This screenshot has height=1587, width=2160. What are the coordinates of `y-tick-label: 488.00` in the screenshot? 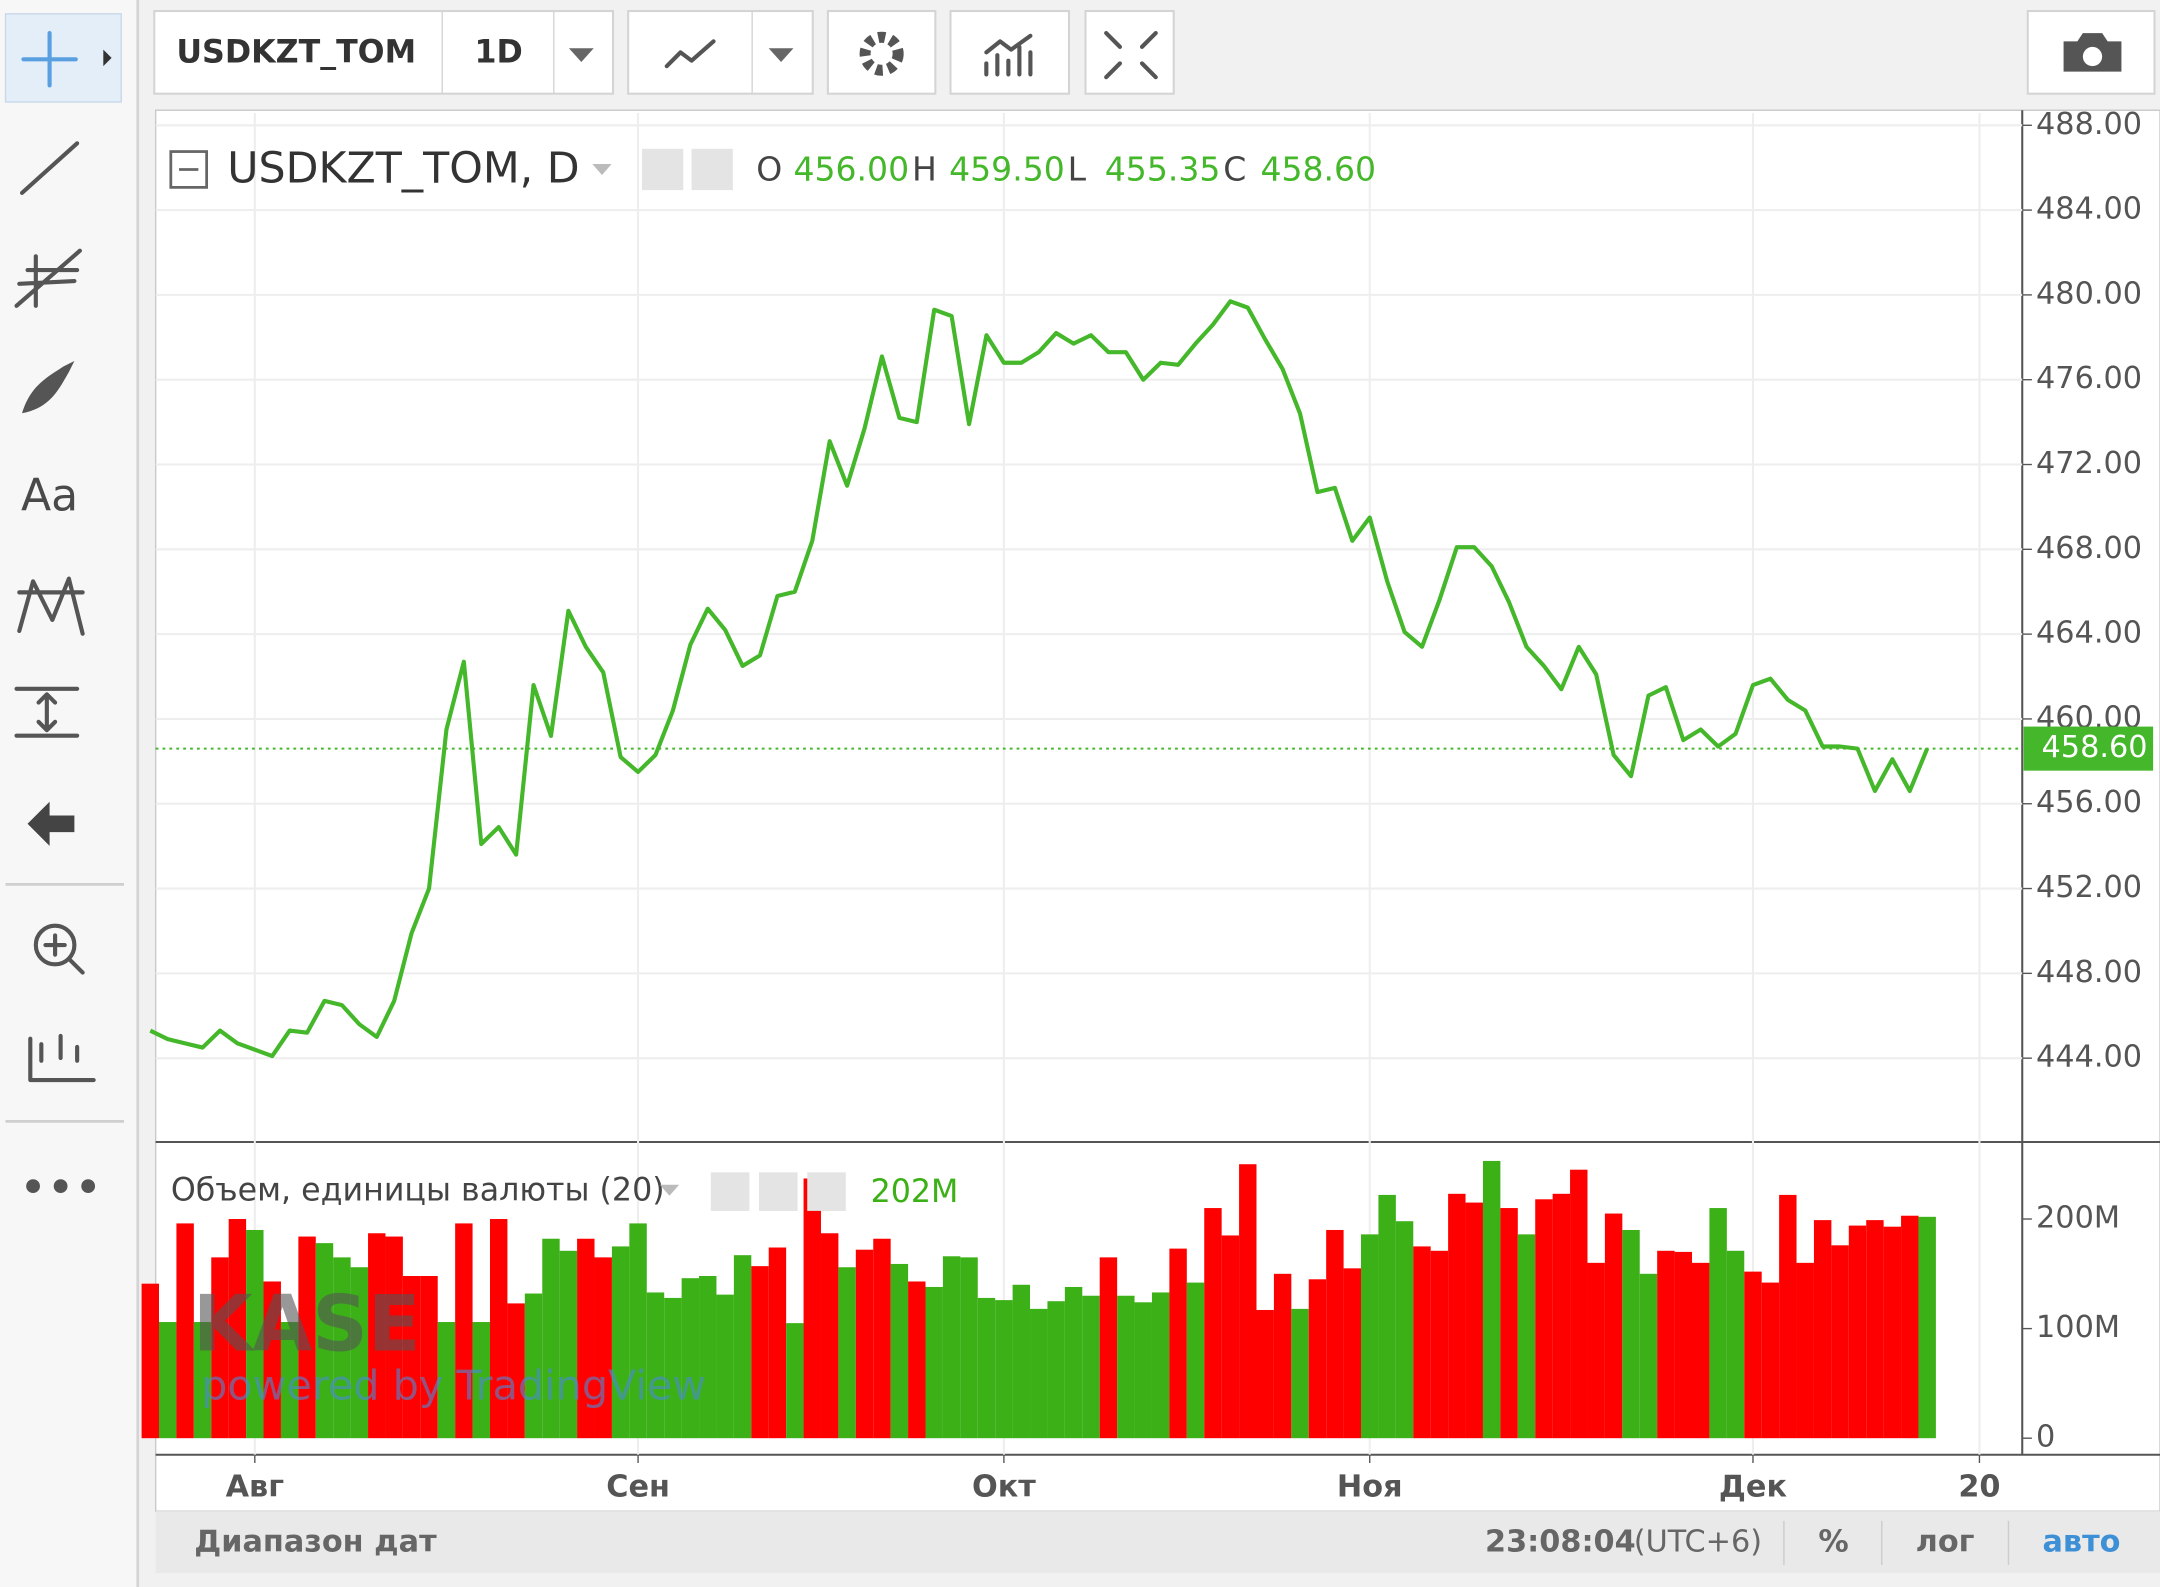 It's located at (2089, 124).